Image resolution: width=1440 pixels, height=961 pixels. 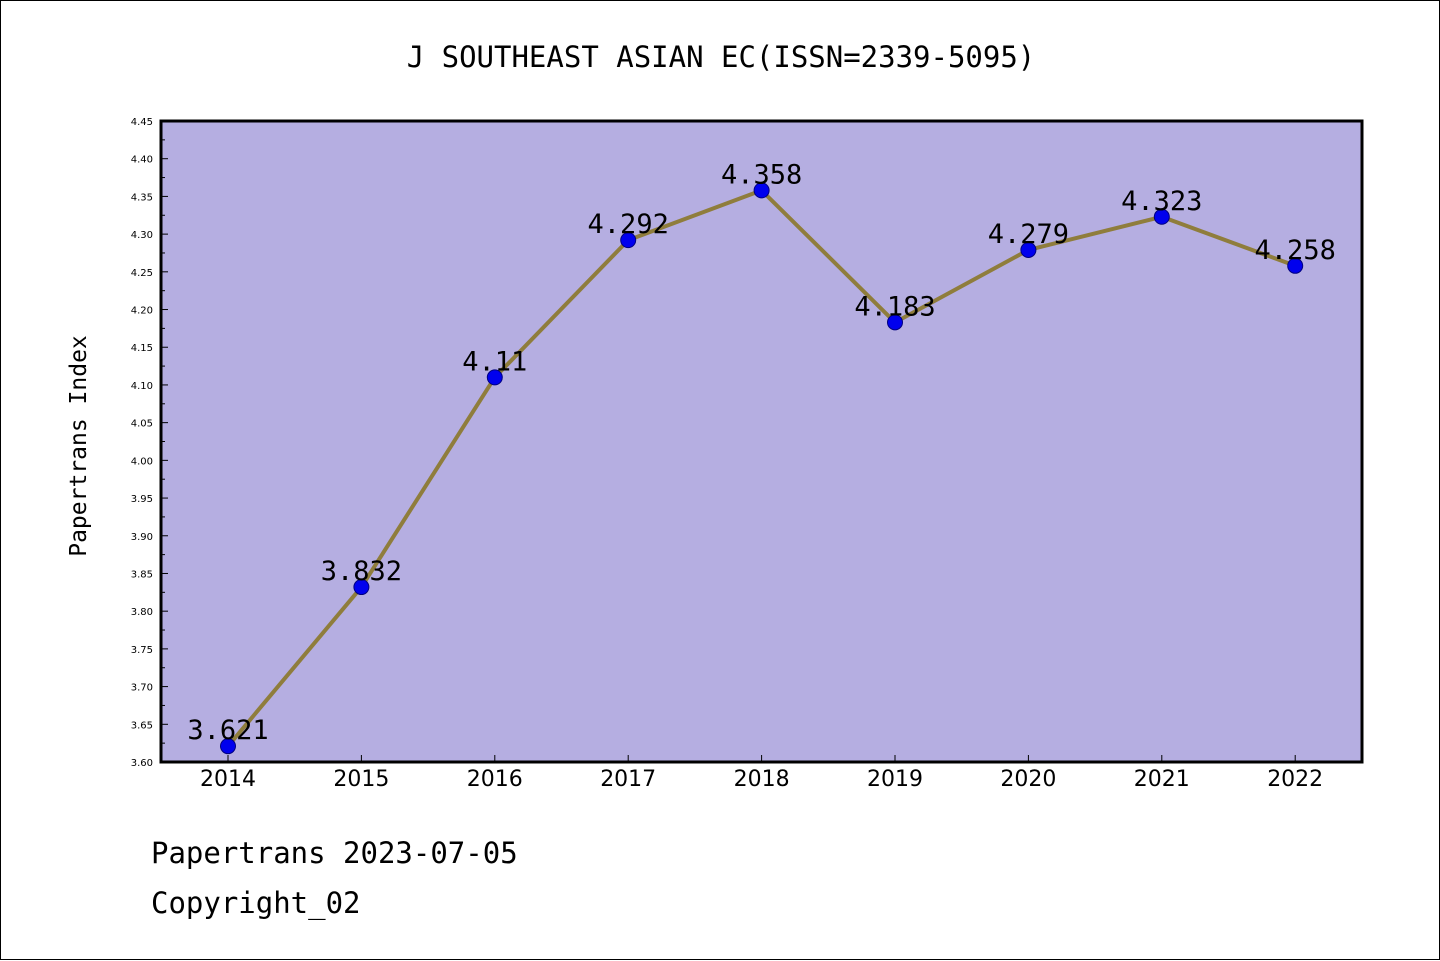 What do you see at coordinates (142, 725) in the screenshot?
I see `y-tick-label: 3.65` at bounding box center [142, 725].